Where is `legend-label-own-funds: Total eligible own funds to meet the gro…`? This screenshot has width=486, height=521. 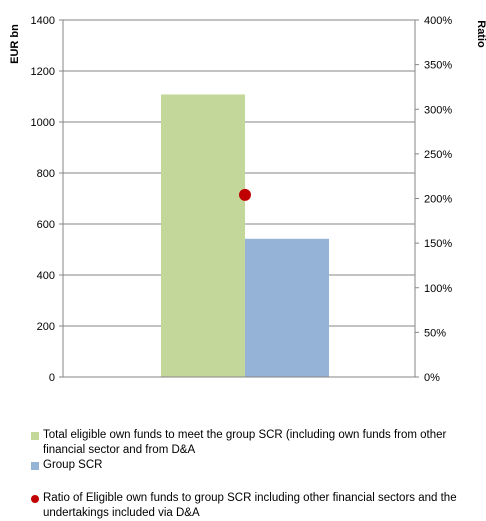
legend-label-own-funds: Total eligible own funds to meet the gro… is located at coordinates (245, 442).